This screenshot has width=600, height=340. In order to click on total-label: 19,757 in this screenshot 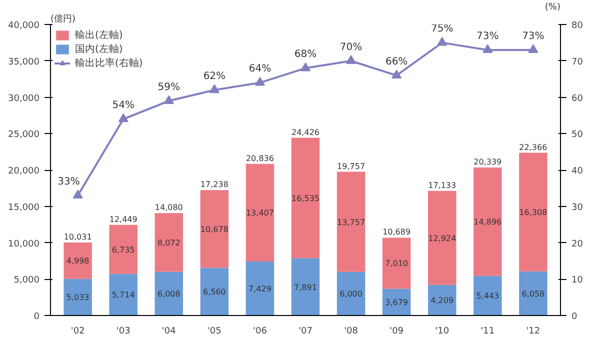, I will do `click(351, 166)`.